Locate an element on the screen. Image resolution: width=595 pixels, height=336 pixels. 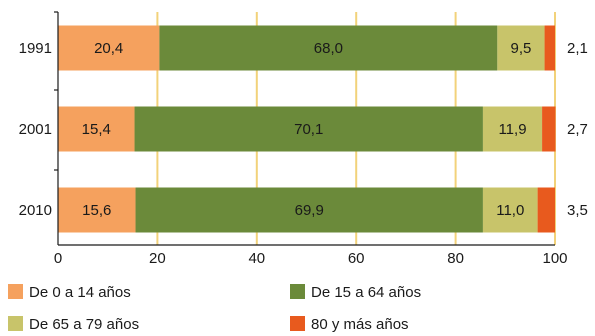
legend-label: De 15 a 64 años is located at coordinates (366, 292).